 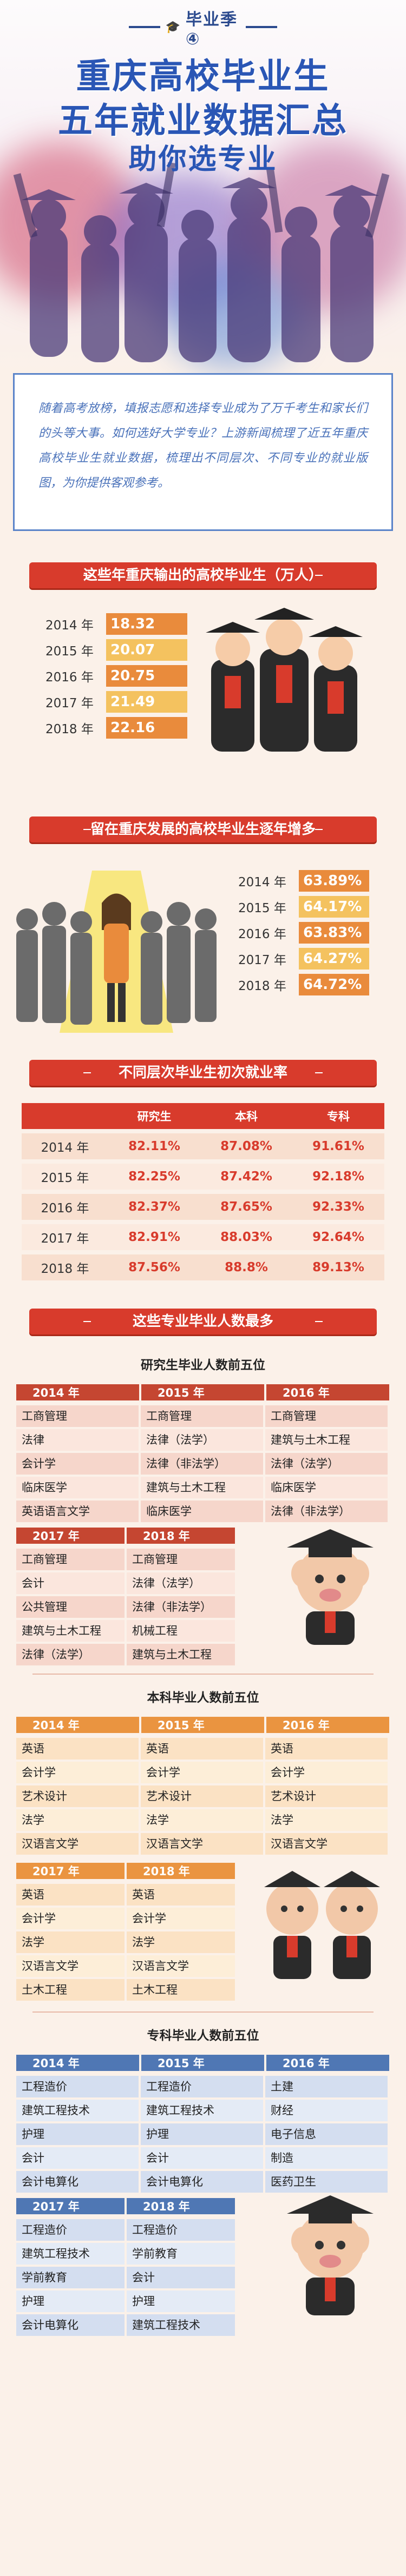 I want to click on section-divider, so click(x=203, y=1674).